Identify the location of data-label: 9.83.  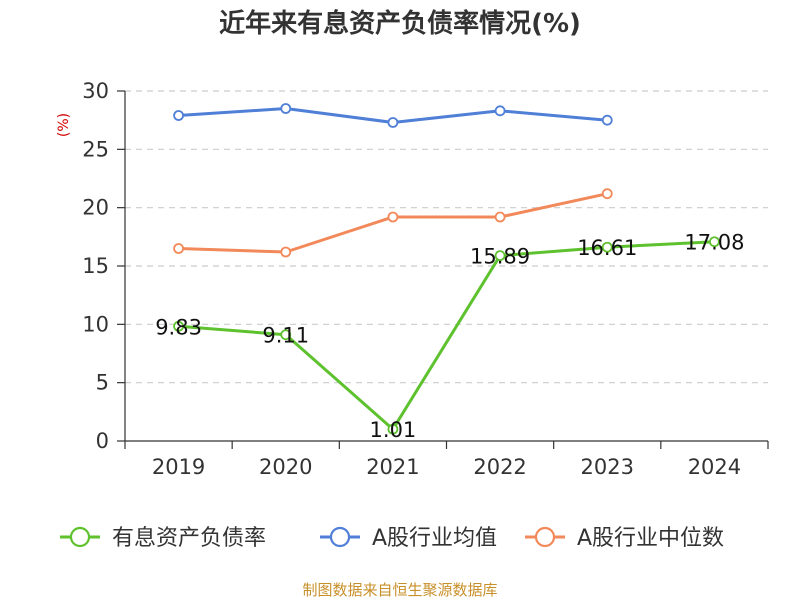
(178, 327).